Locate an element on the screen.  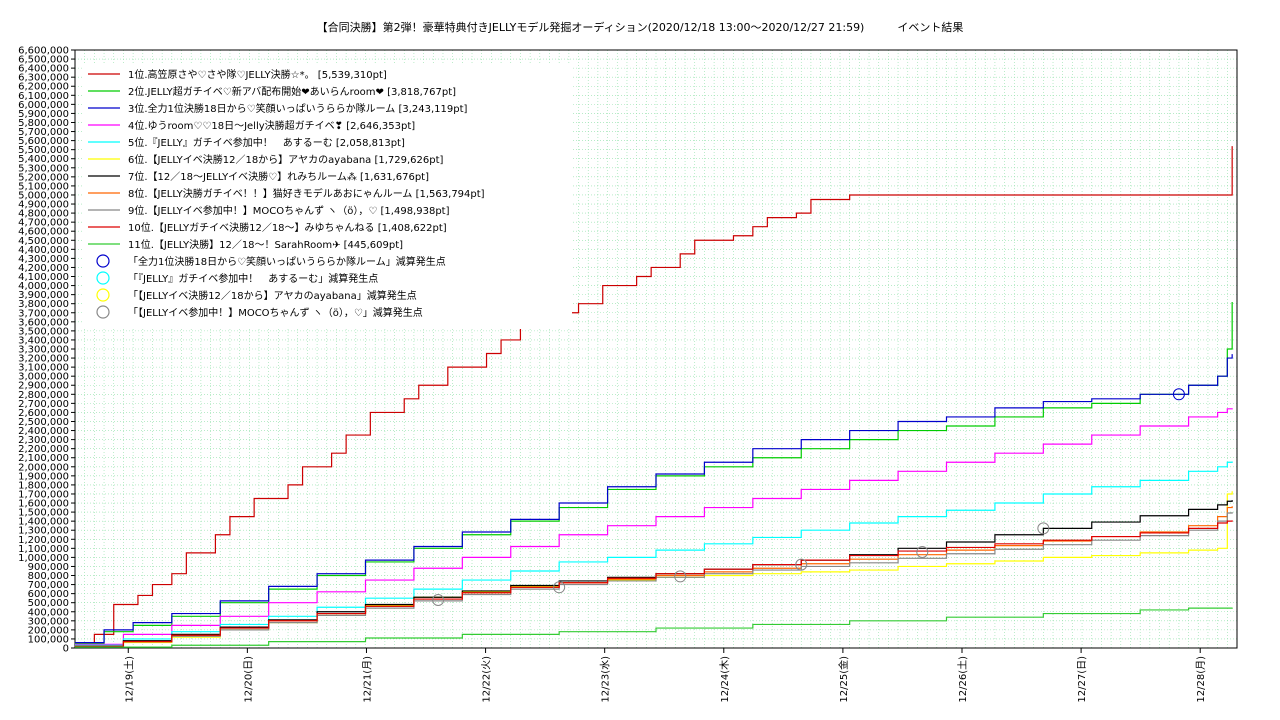
x-tick-label: 12/22(火) is located at coordinates (487, 679).